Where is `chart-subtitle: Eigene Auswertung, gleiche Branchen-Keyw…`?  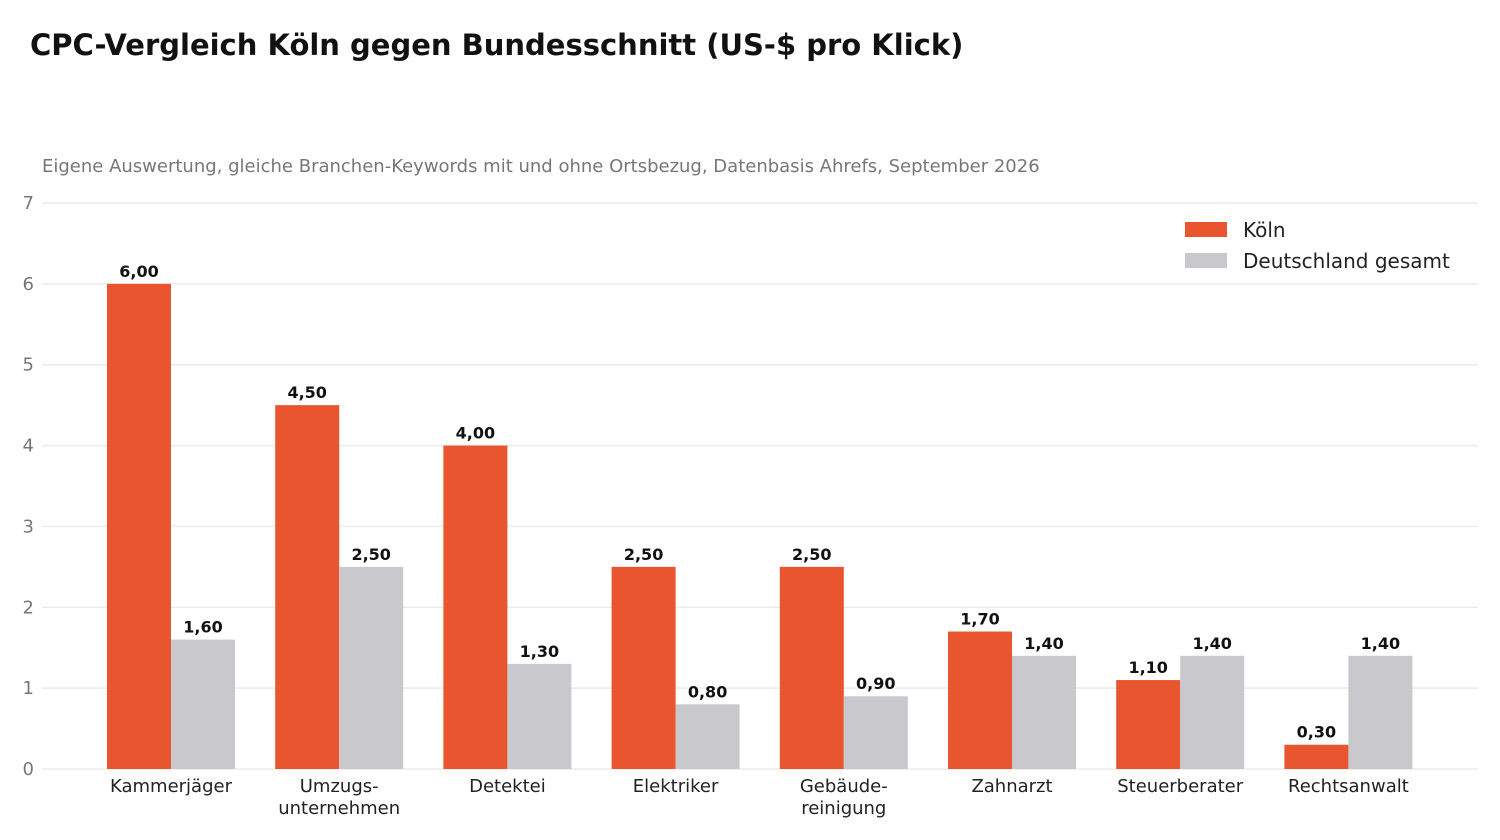 chart-subtitle: Eigene Auswertung, gleiche Branchen-Keyw… is located at coordinates (541, 166).